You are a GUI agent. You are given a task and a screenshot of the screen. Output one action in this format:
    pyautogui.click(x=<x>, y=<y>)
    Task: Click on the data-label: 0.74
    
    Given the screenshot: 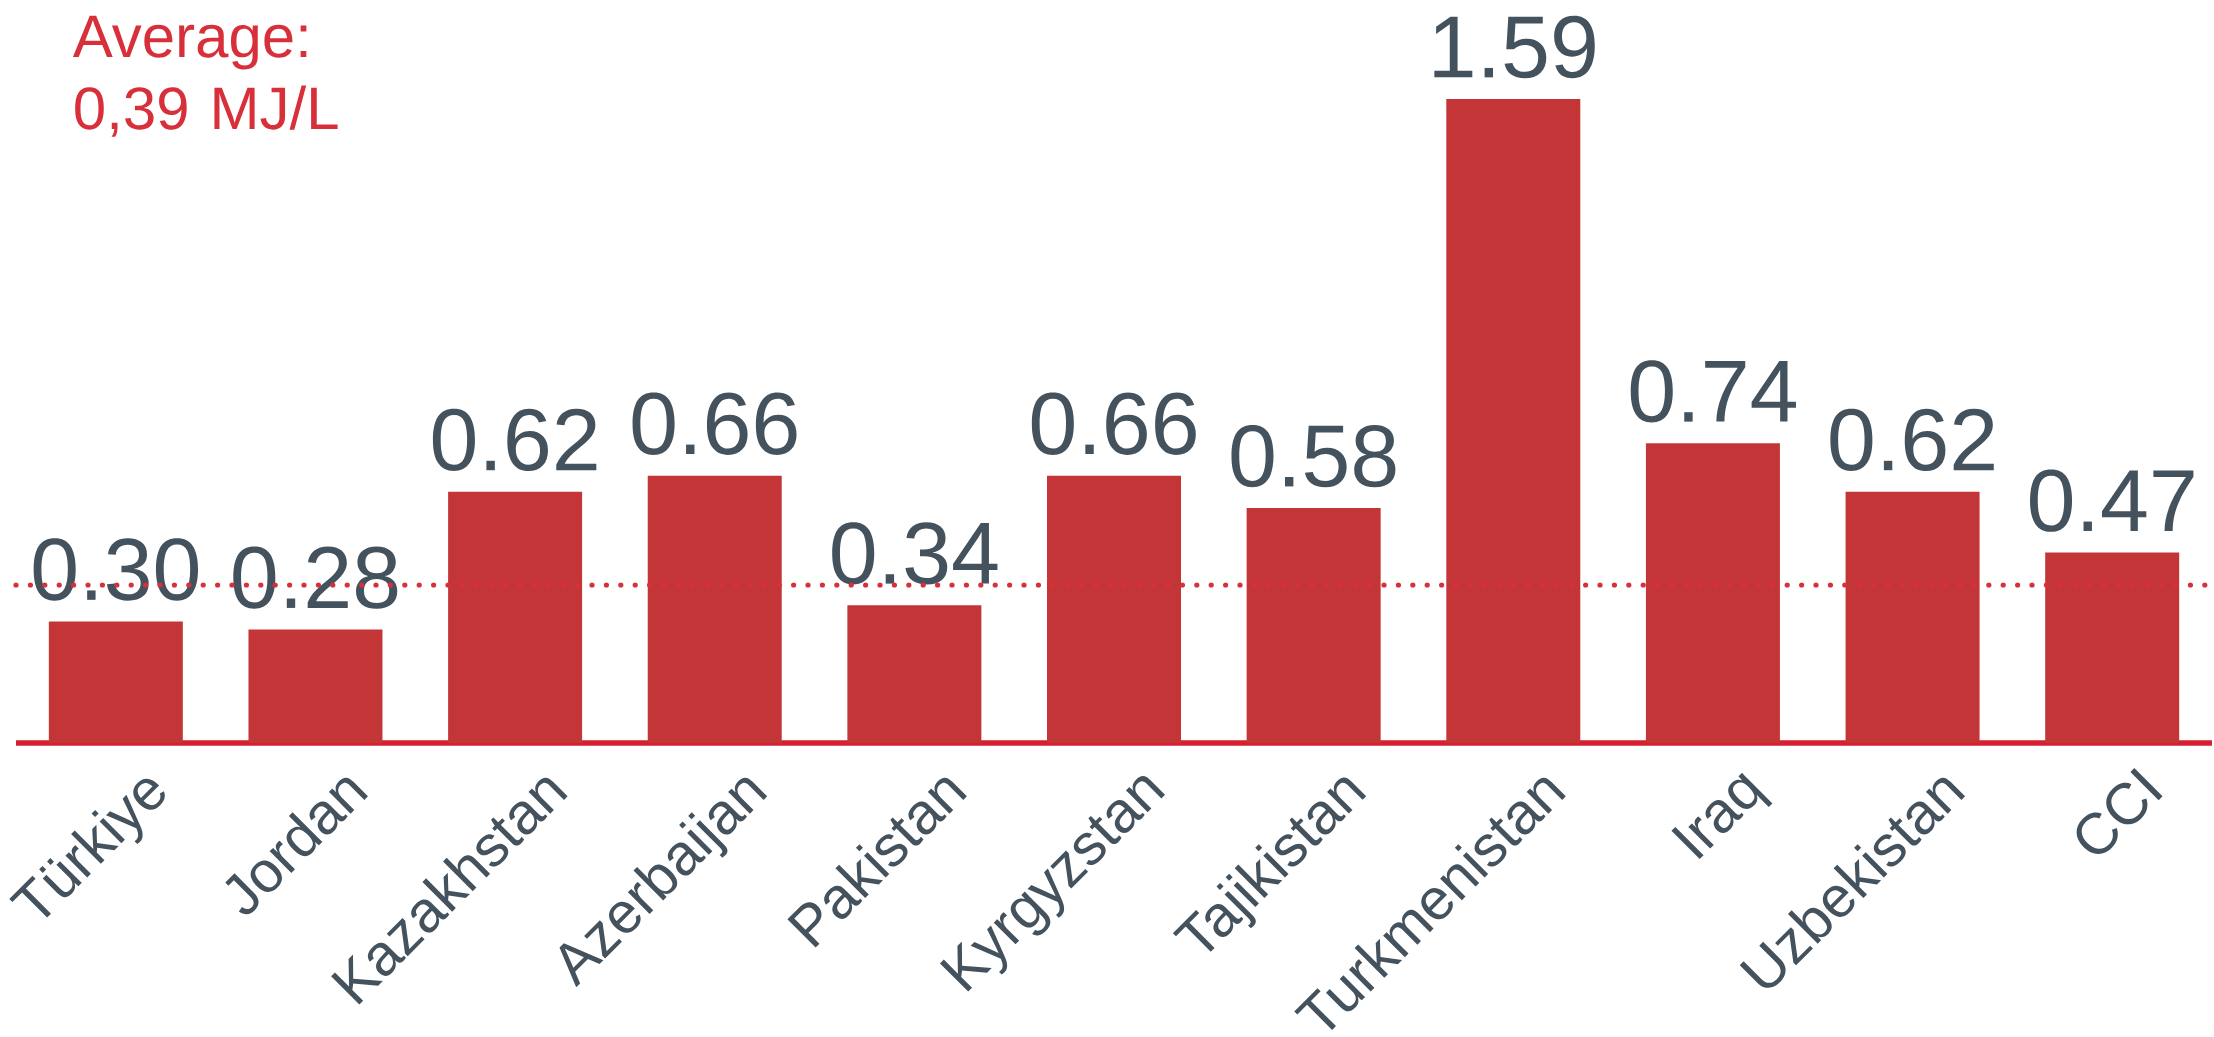 What is the action you would take?
    pyautogui.click(x=1713, y=391)
    